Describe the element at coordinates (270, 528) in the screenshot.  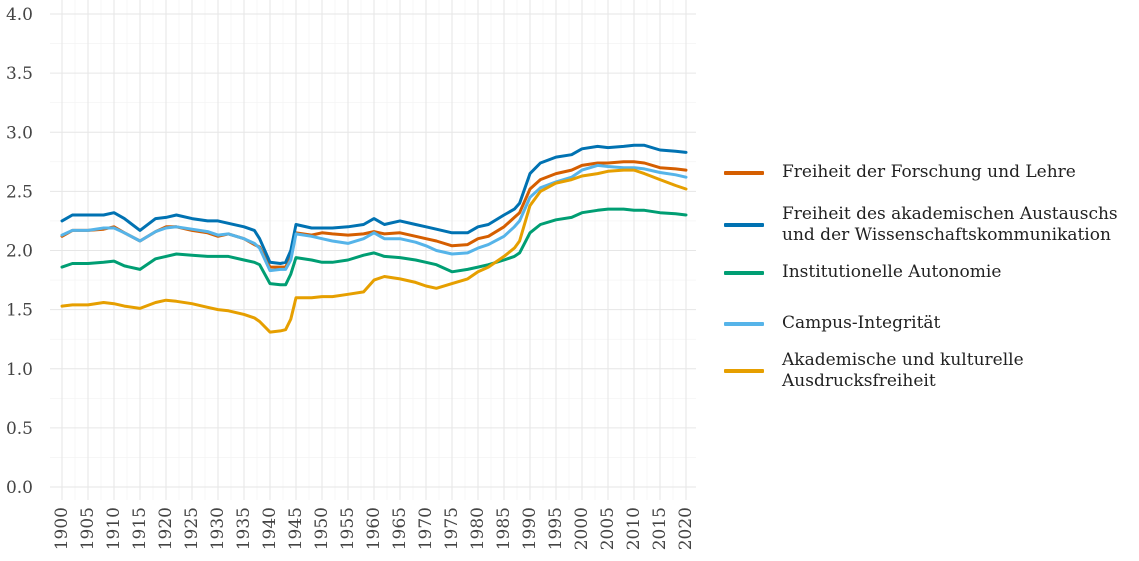
I see `x-tick-label: 1940` at that location.